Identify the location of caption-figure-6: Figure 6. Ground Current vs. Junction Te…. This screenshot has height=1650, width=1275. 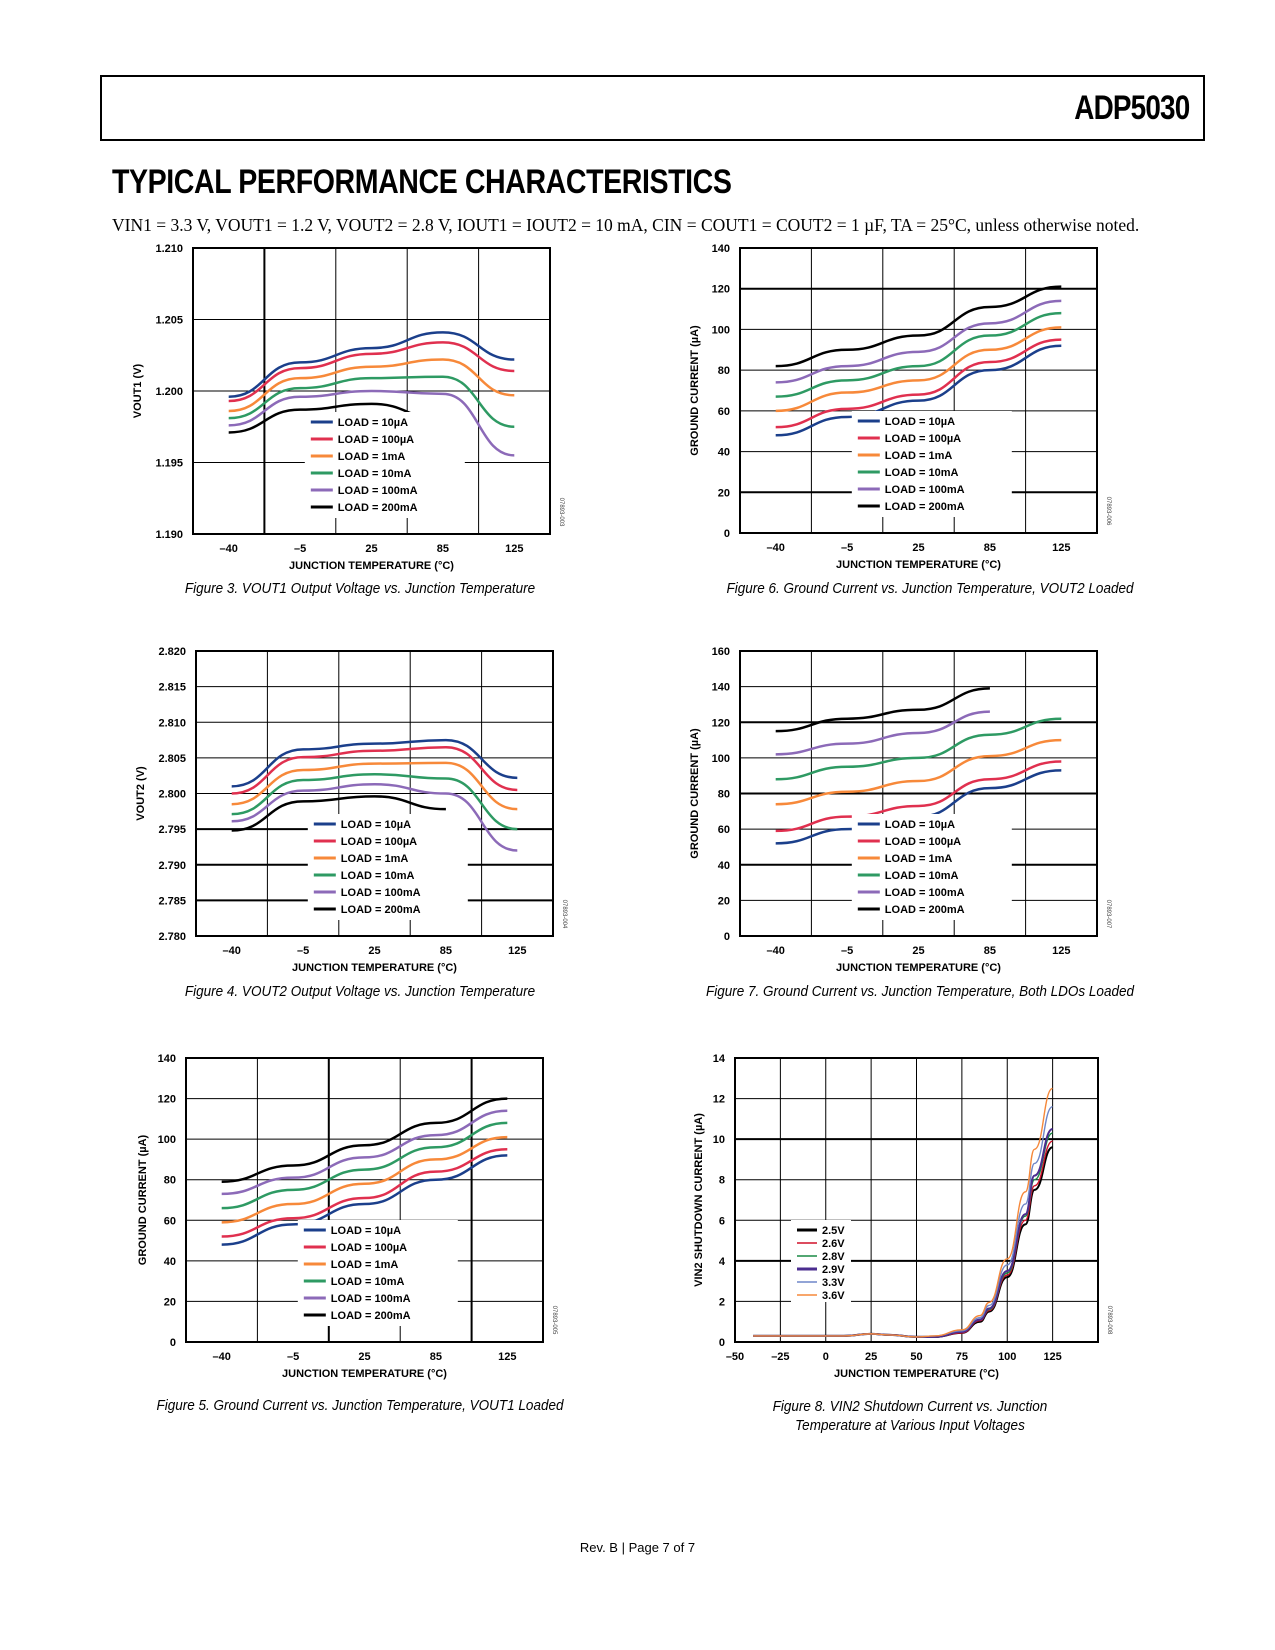
(930, 588).